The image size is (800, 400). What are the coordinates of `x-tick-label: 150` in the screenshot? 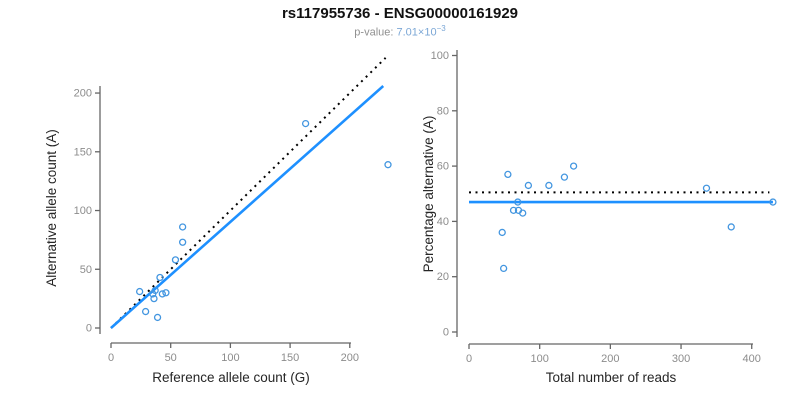 It's located at (290, 358).